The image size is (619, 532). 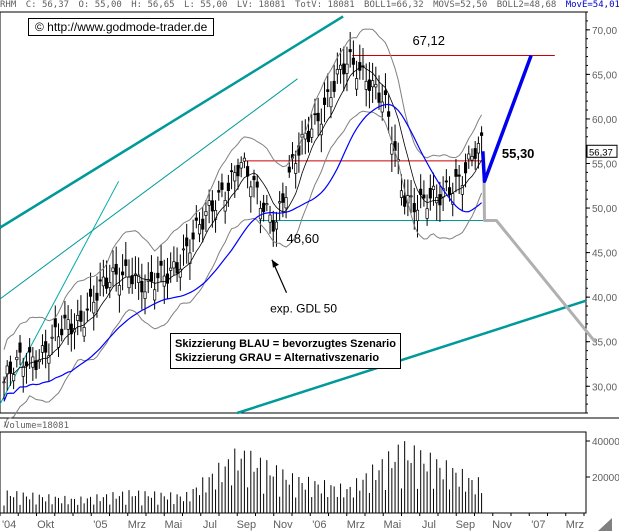 What do you see at coordinates (411, 357) in the screenshot?
I see `lower-trend-channel` at bounding box center [411, 357].